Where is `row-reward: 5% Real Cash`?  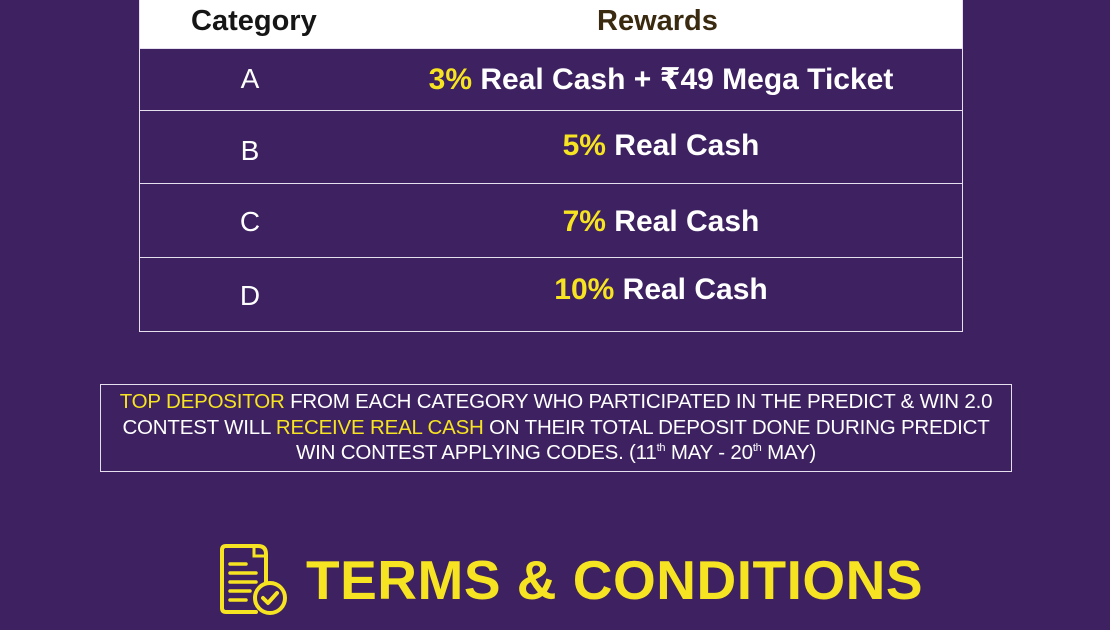 row-reward: 5% Real Cash is located at coordinates (661, 146).